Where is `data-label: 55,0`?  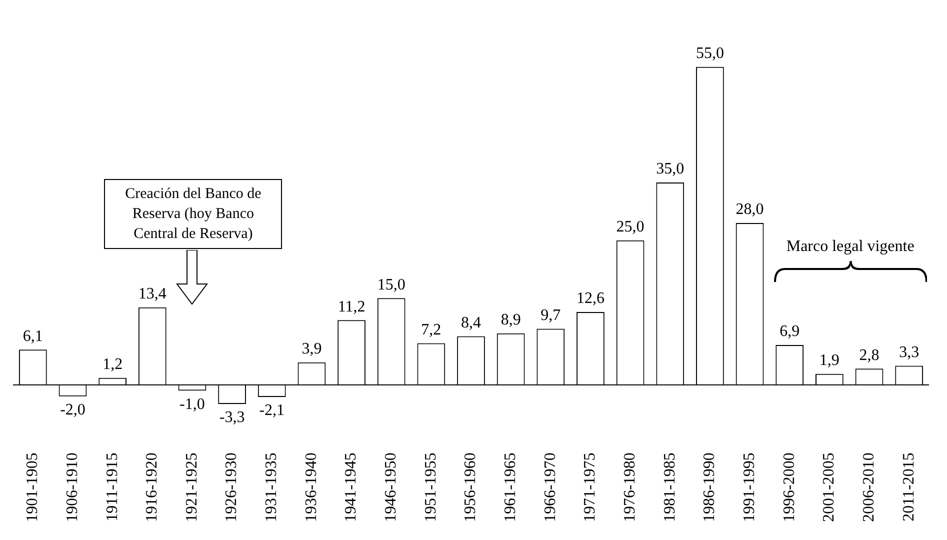 data-label: 55,0 is located at coordinates (710, 53).